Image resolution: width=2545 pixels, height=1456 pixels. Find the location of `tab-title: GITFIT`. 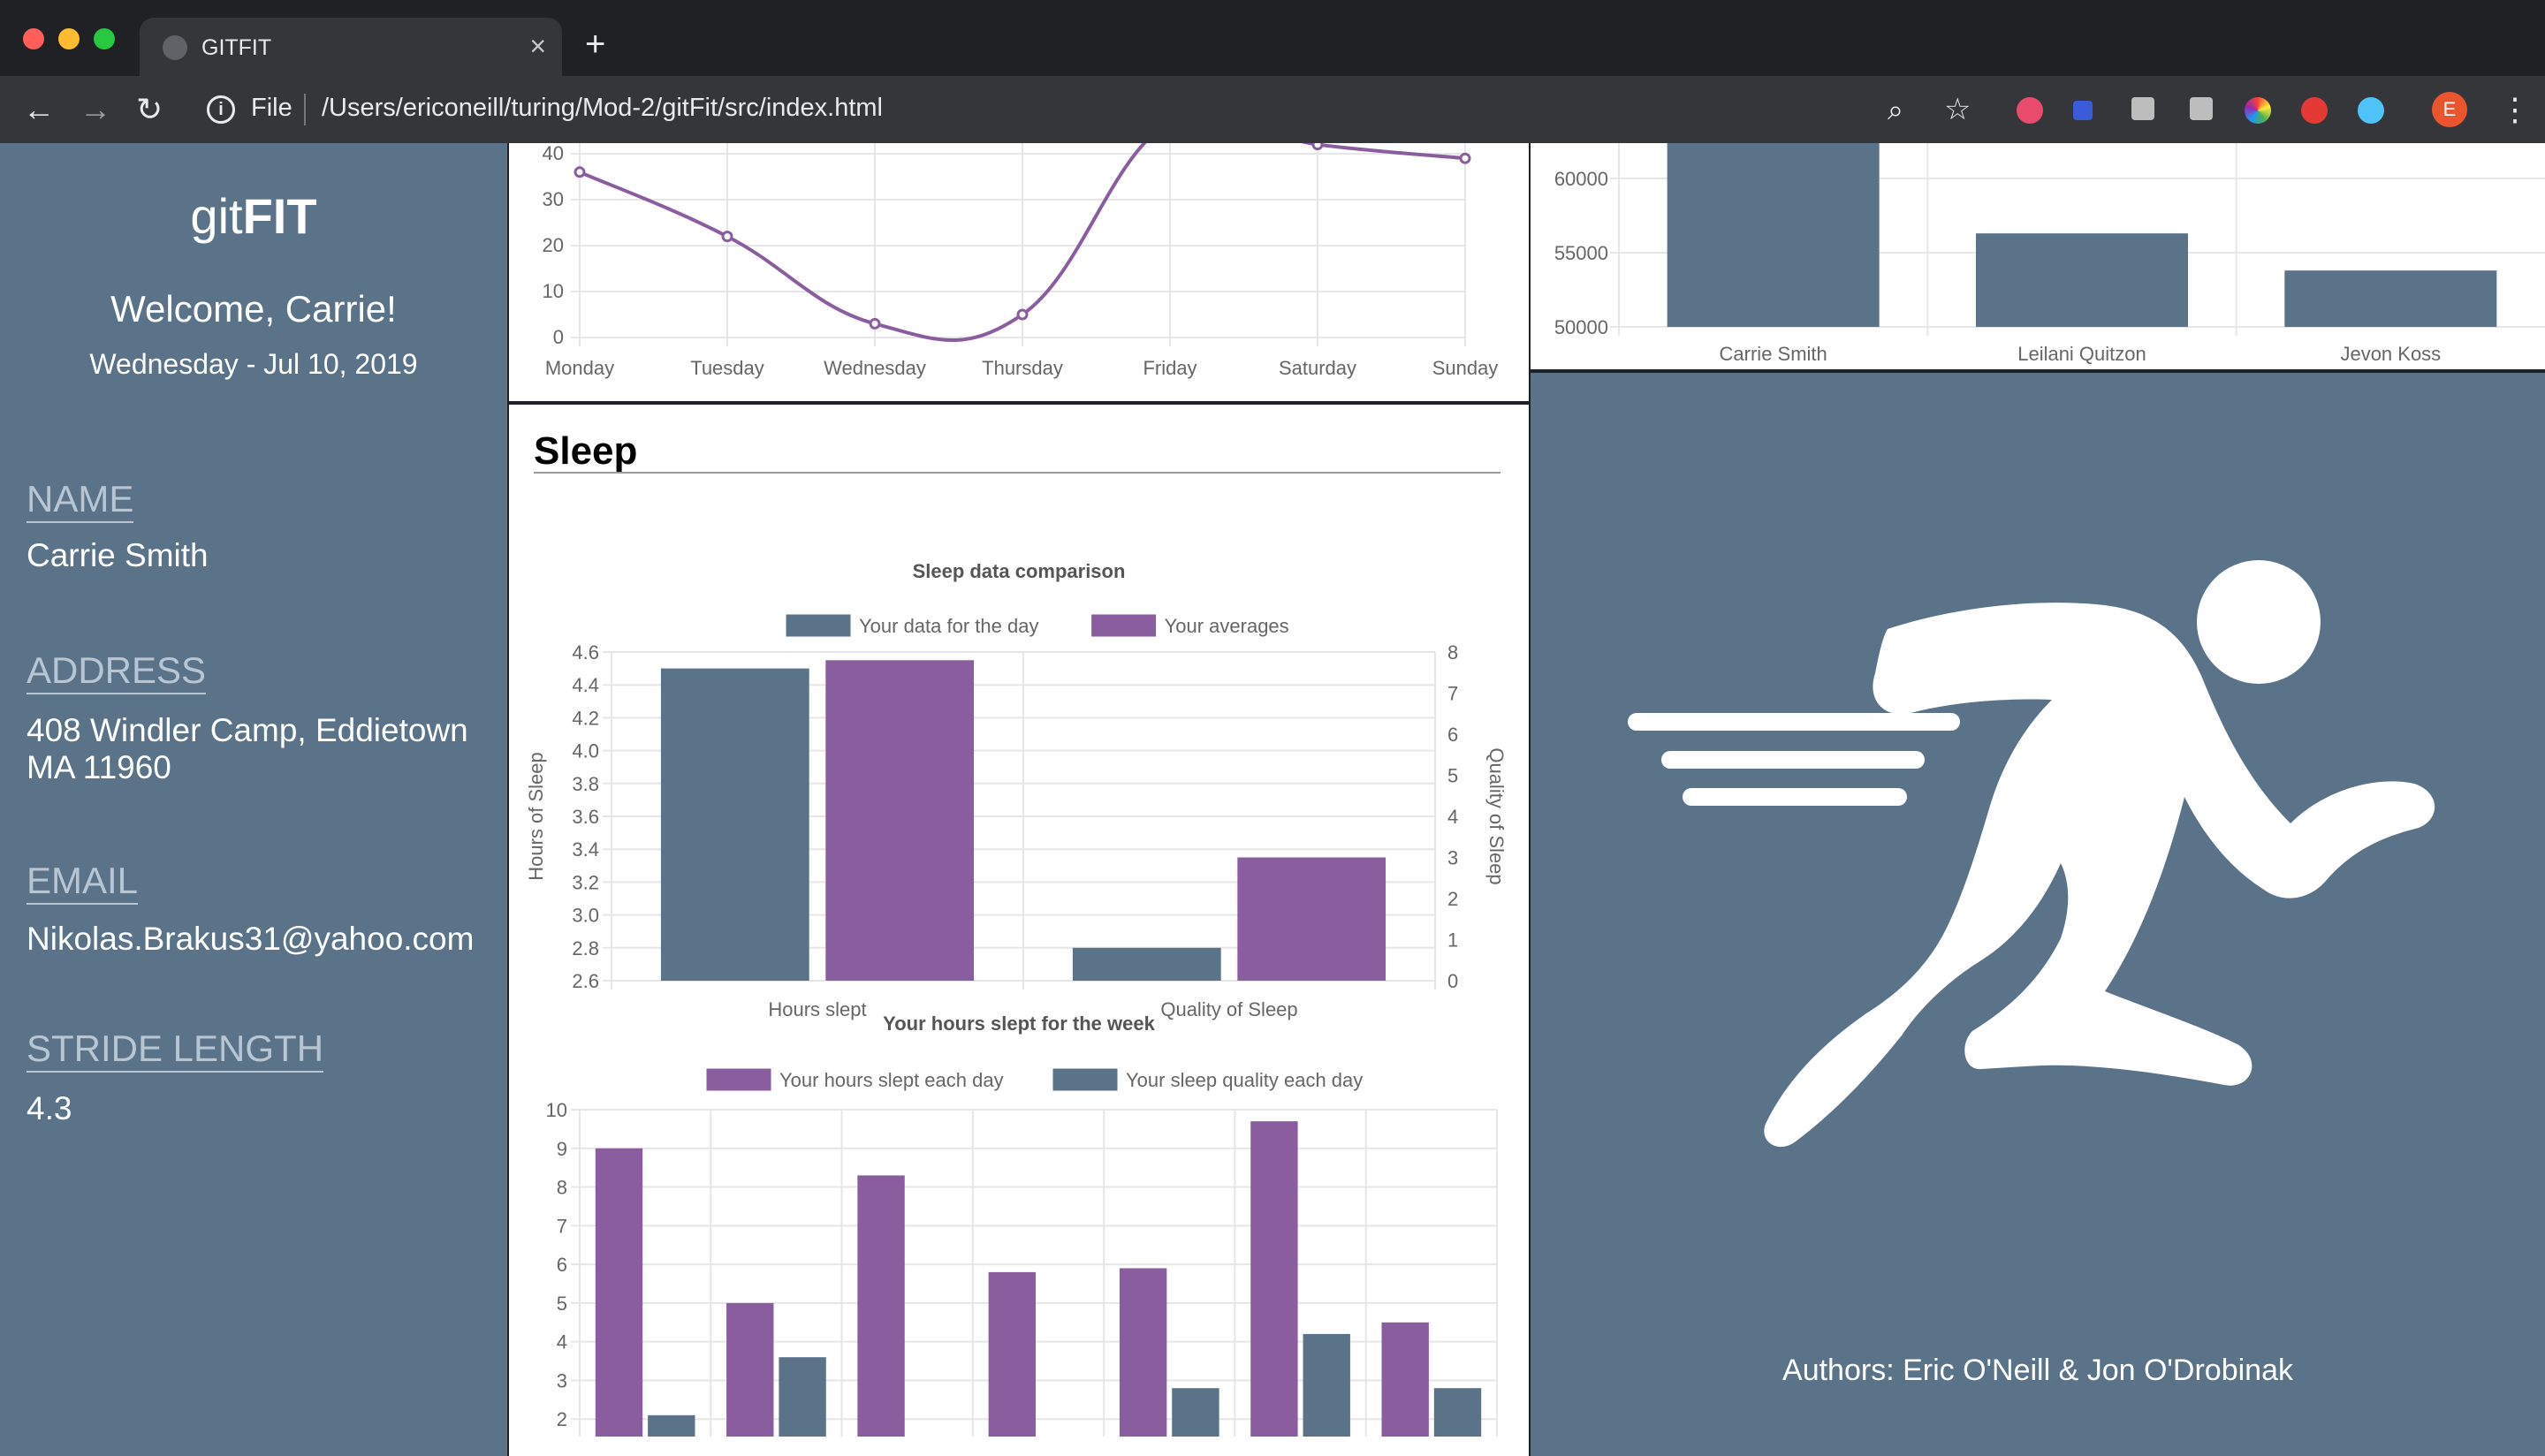

tab-title: GITFIT is located at coordinates (236, 47).